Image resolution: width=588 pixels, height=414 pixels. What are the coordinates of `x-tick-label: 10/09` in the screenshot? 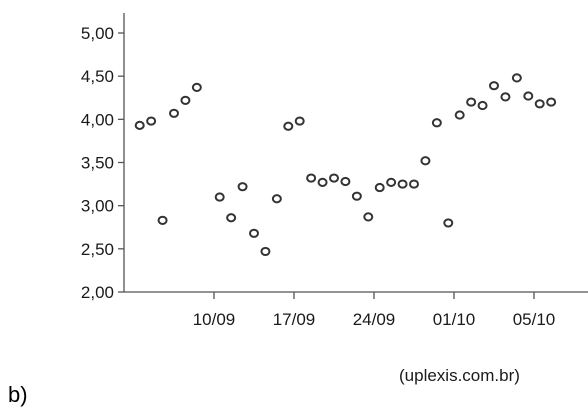 It's located at (214, 319).